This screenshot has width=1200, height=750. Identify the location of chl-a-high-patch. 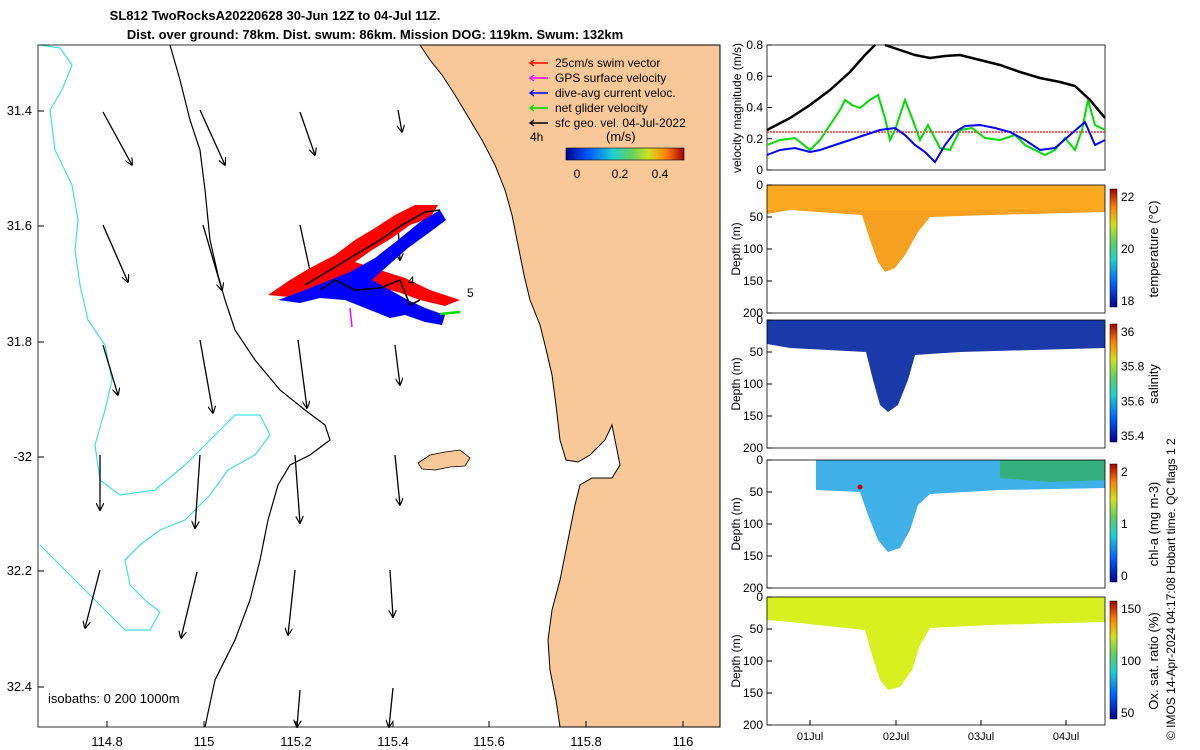
(1052, 471).